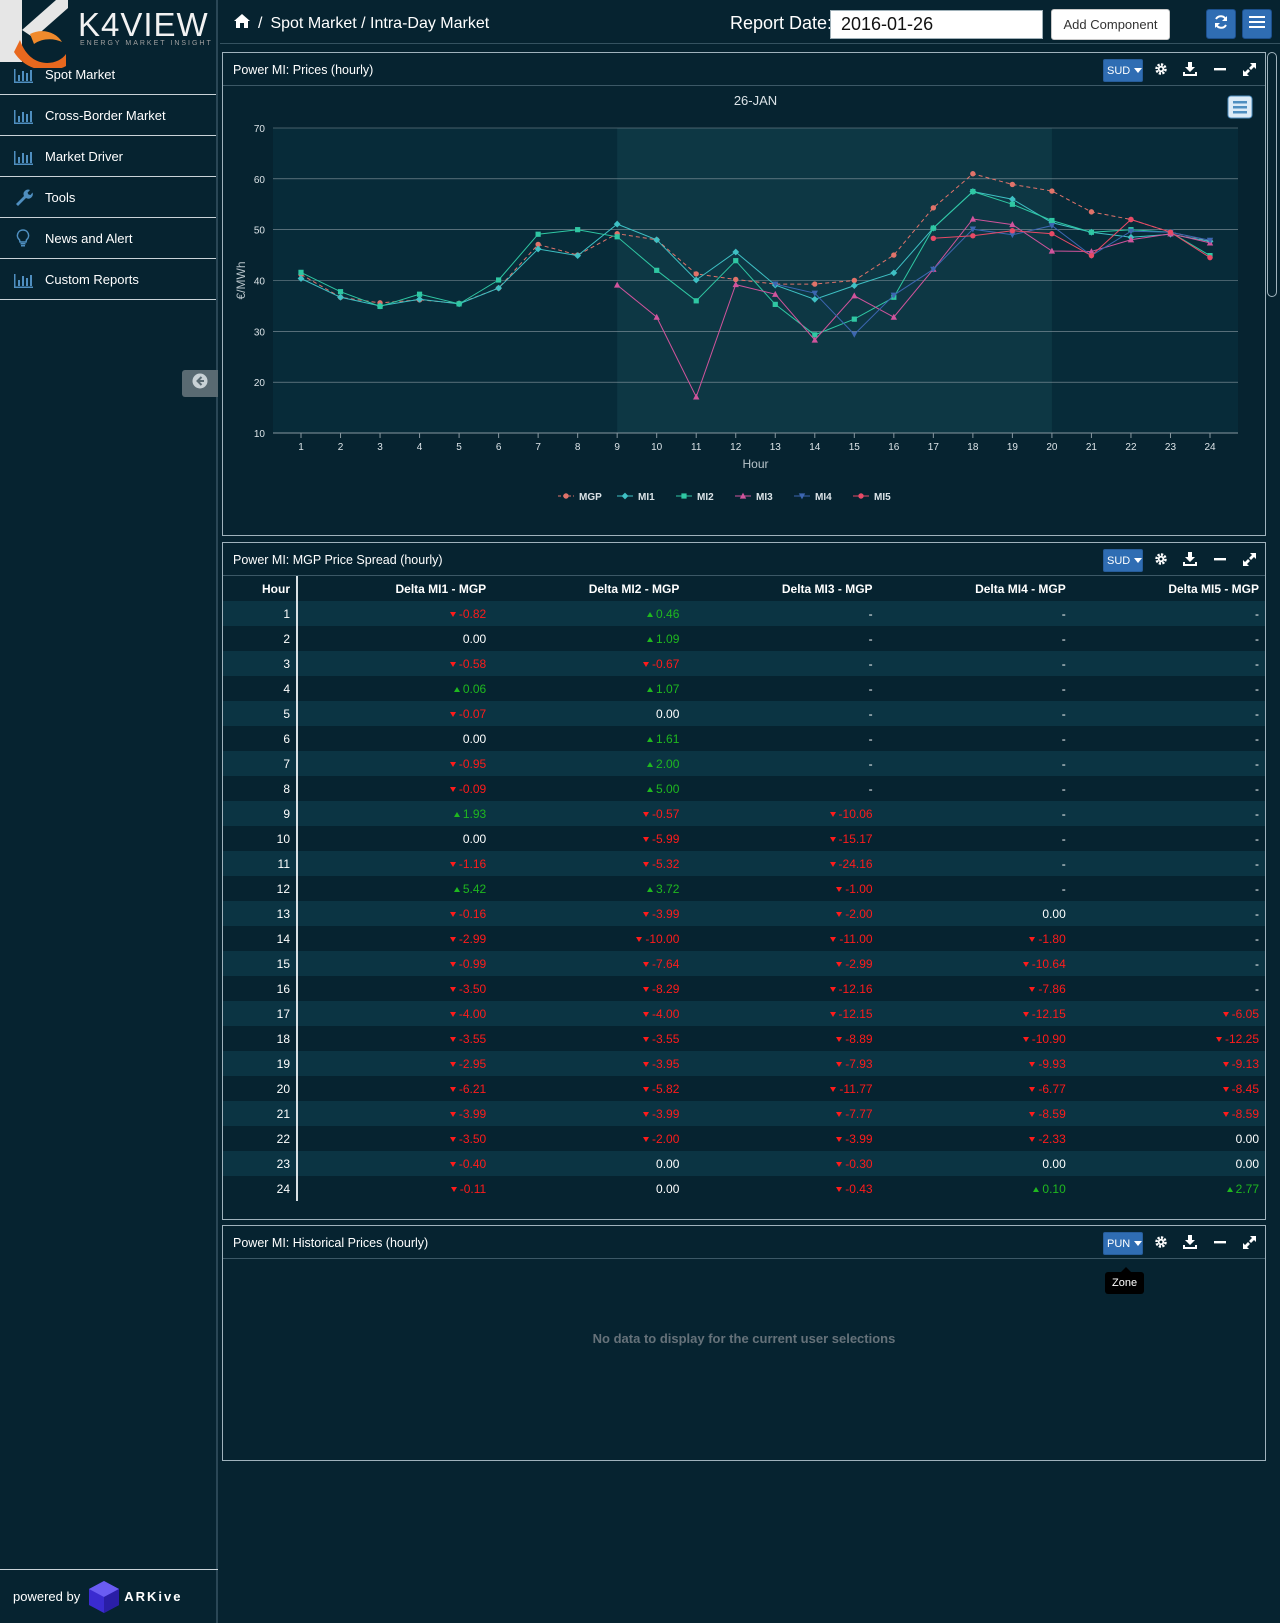  I want to click on cell-value: -3.99, so click(666, 1113).